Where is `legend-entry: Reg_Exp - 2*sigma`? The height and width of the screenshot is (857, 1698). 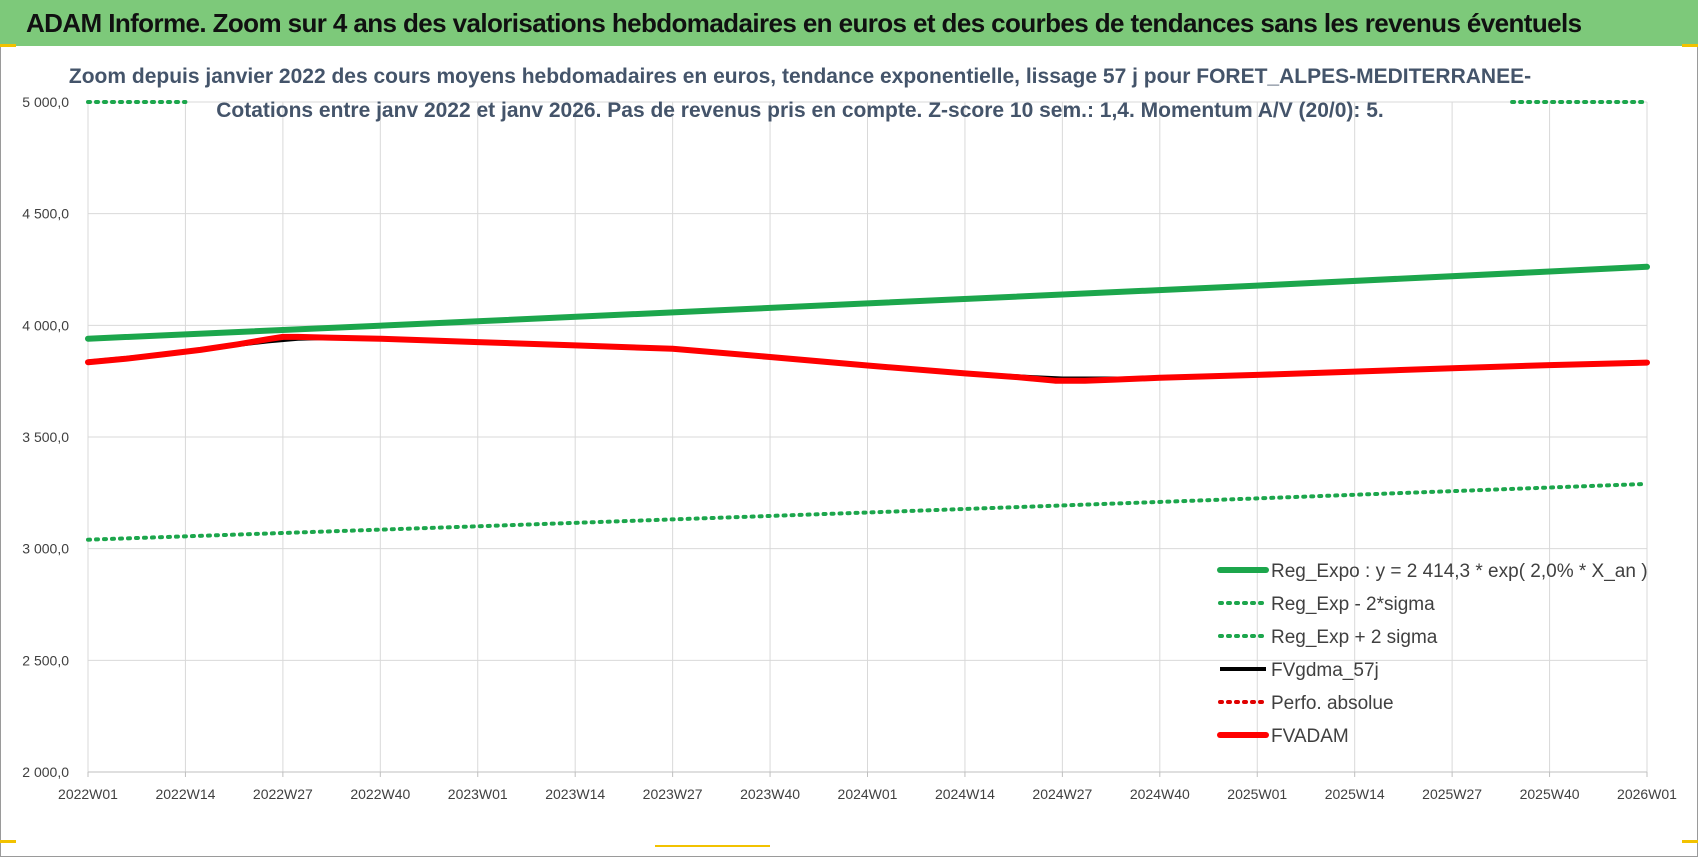 legend-entry: Reg_Exp - 2*sigma is located at coordinates (1353, 604).